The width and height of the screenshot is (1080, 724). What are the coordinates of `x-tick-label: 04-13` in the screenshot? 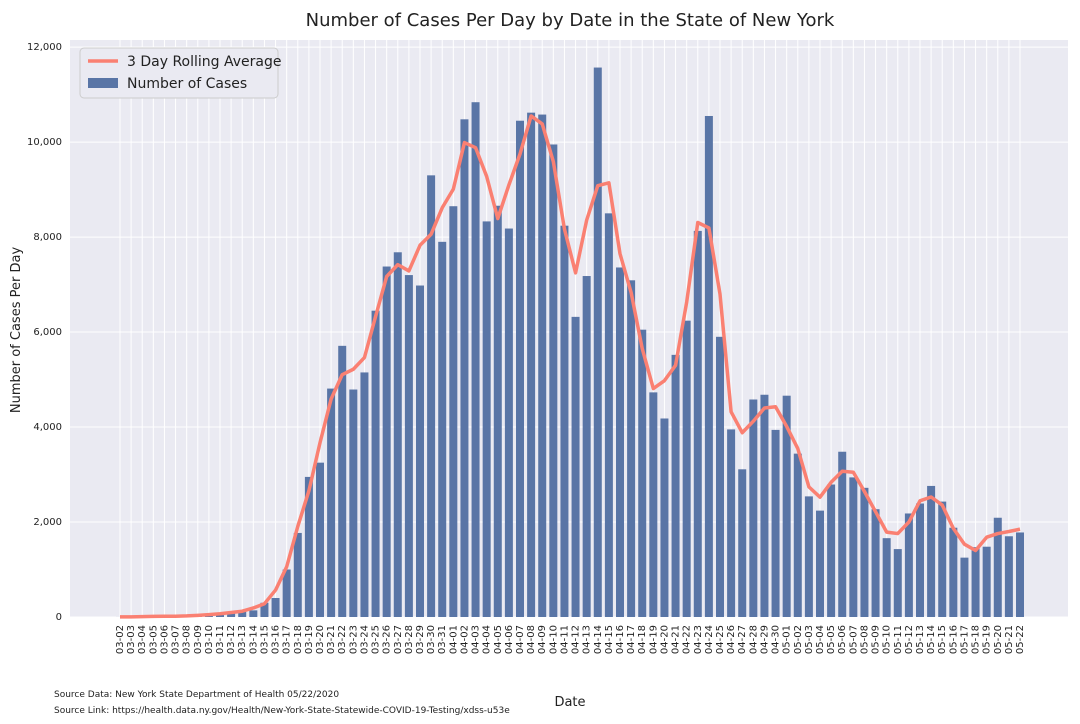 It's located at (587, 639).